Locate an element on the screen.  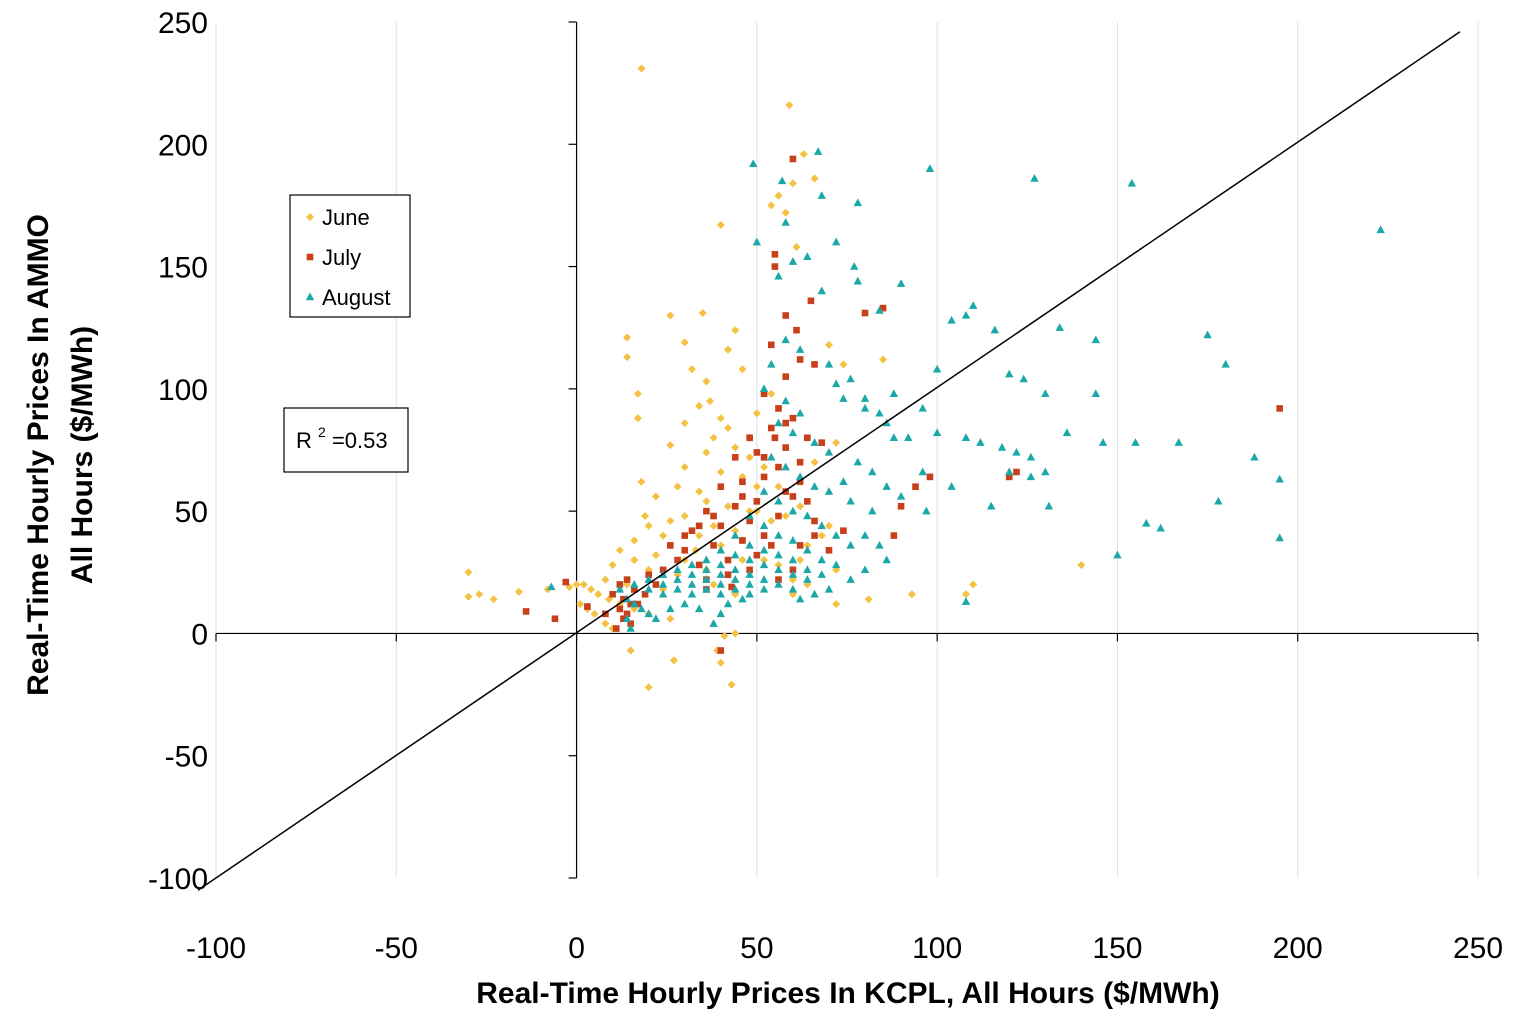
x-tick-label: -100 is located at coordinates (216, 948).